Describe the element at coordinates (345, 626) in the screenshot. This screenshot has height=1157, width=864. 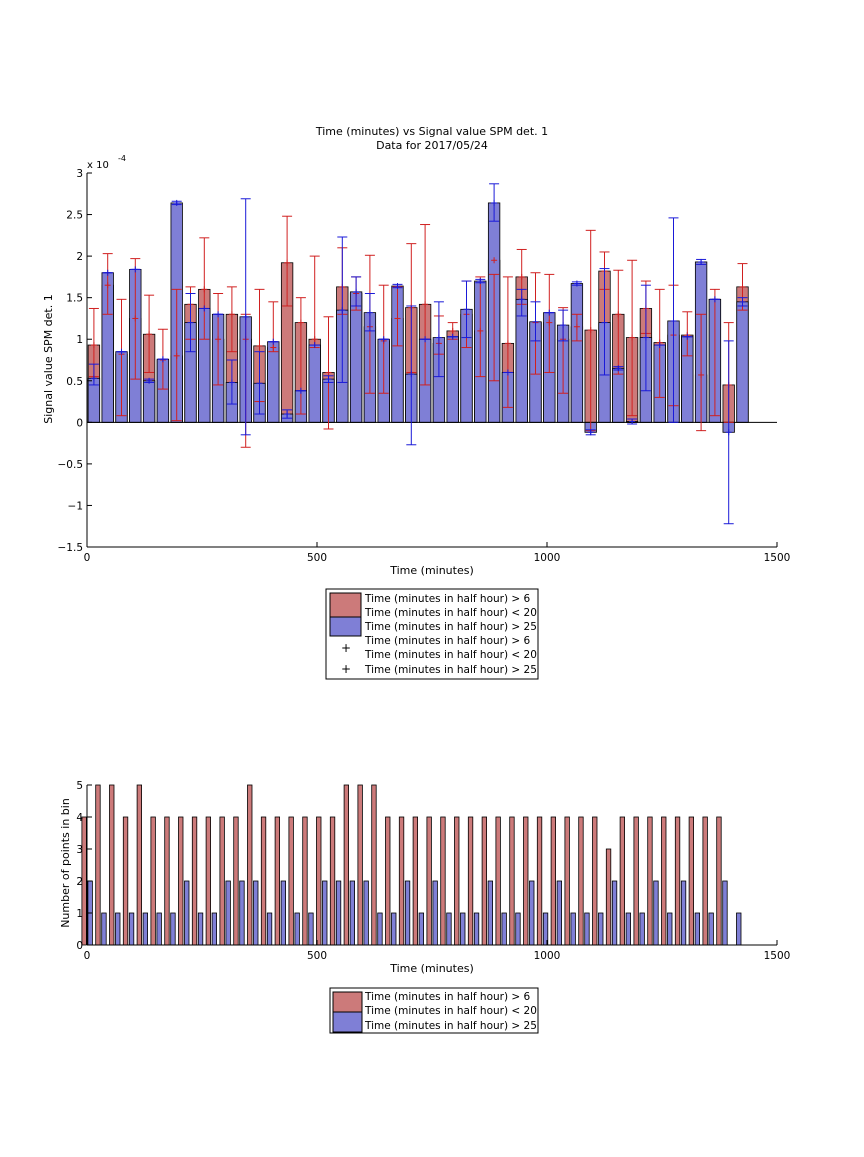
I see `legend-swatch-blue` at that location.